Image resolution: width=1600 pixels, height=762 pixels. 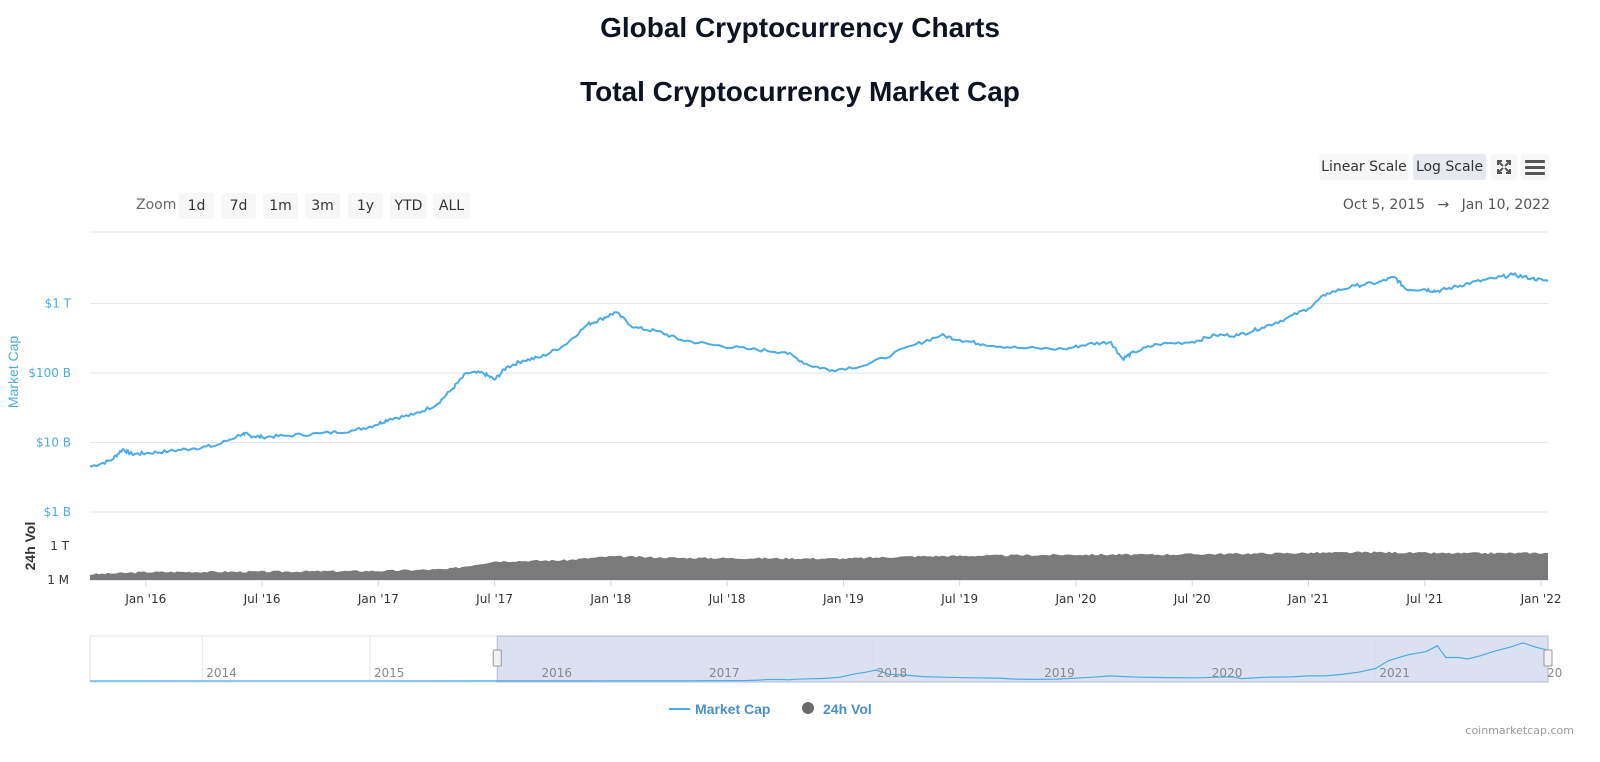 I want to click on y-tick-label: $1 B, so click(x=57, y=512).